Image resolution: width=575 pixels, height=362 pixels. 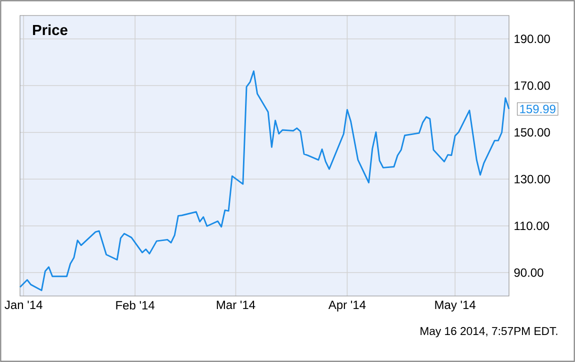 What do you see at coordinates (455, 306) in the screenshot?
I see `x-tick-label: May '14` at bounding box center [455, 306].